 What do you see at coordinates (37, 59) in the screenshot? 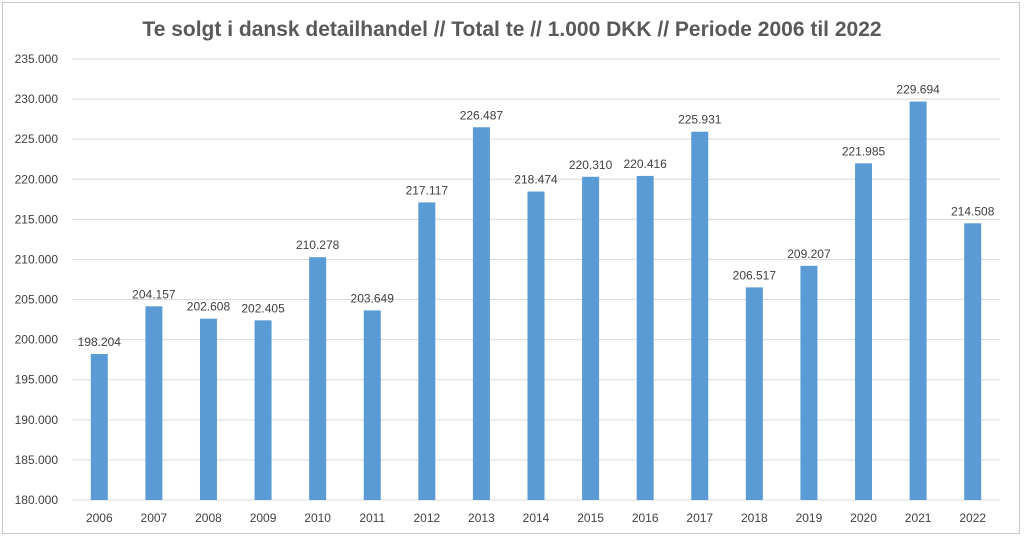
I see `y-tick-label: 235.000` at bounding box center [37, 59].